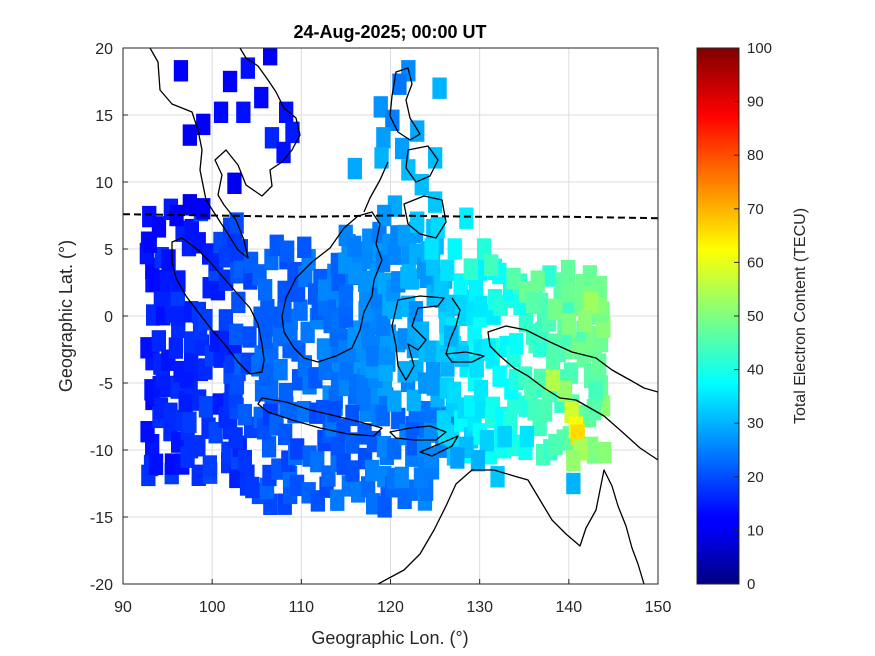 The width and height of the screenshot is (875, 656). I want to click on coastline-australia, so click(511, 526).